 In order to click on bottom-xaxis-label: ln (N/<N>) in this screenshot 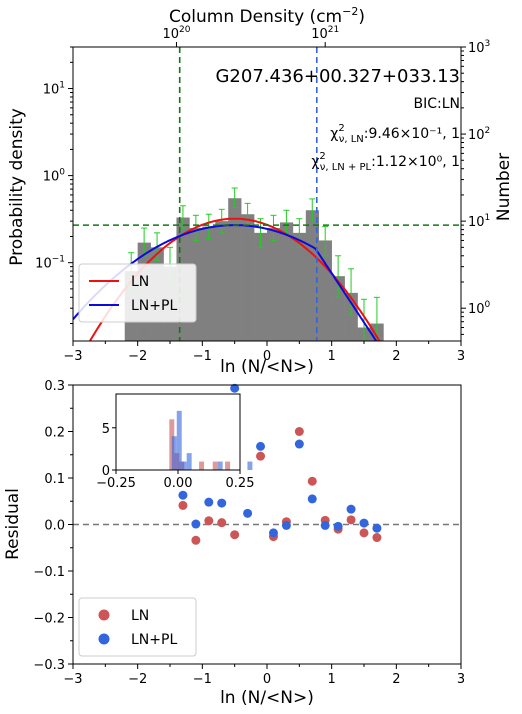, I will do `click(267, 698)`.